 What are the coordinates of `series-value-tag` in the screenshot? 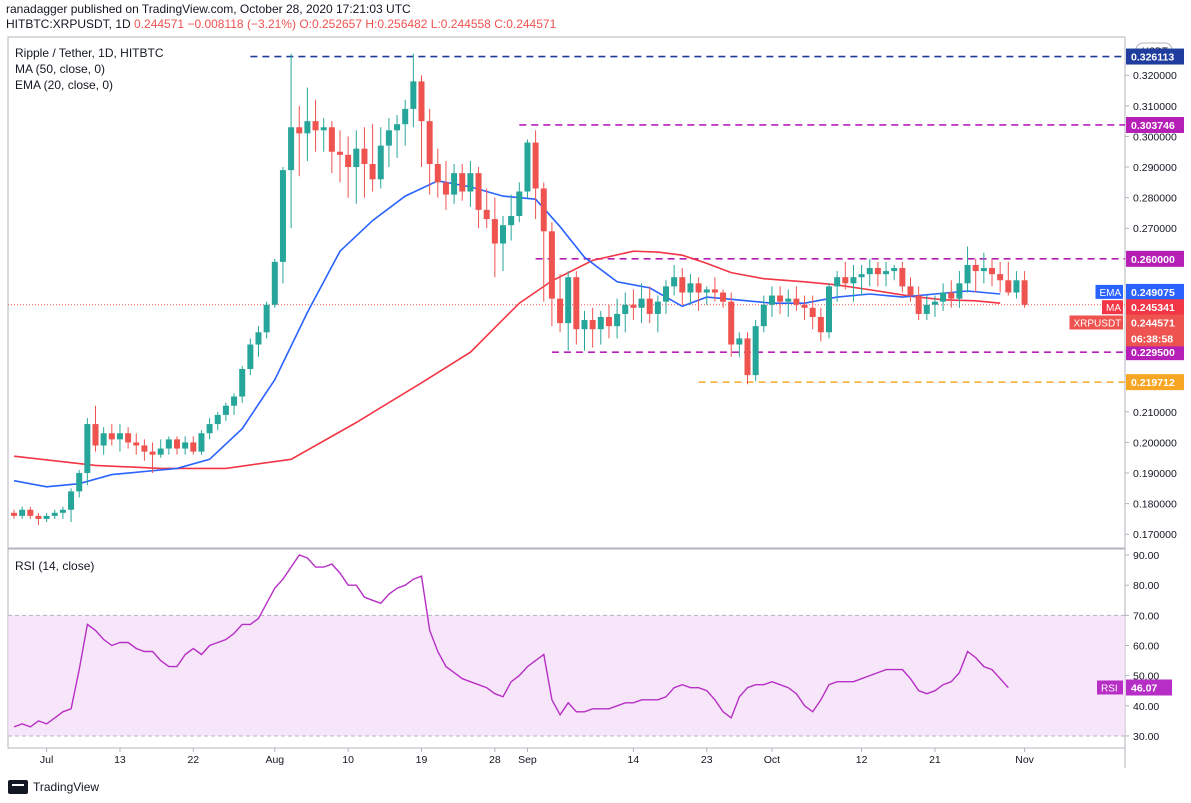 It's located at (1155, 307).